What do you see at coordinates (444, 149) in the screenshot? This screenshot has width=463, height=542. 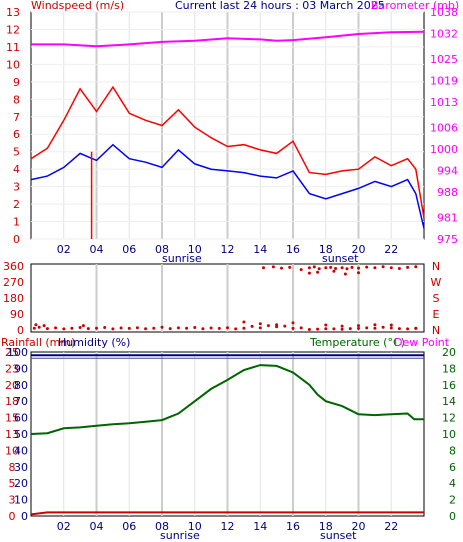 I see `barometer-tick-label: 1000` at bounding box center [444, 149].